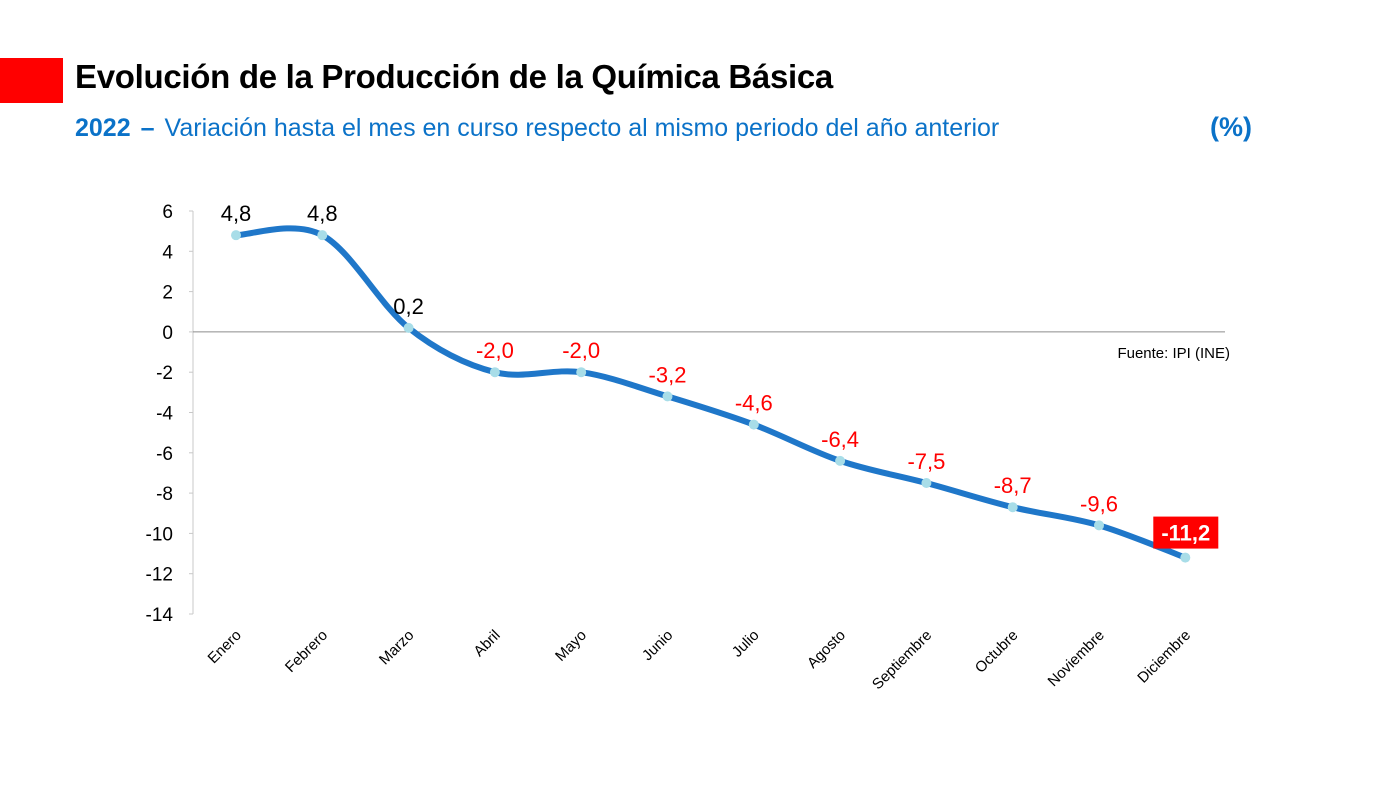 The image size is (1400, 785). Describe the element at coordinates (167, 333) in the screenshot. I see `y-tick-label: 0` at that location.